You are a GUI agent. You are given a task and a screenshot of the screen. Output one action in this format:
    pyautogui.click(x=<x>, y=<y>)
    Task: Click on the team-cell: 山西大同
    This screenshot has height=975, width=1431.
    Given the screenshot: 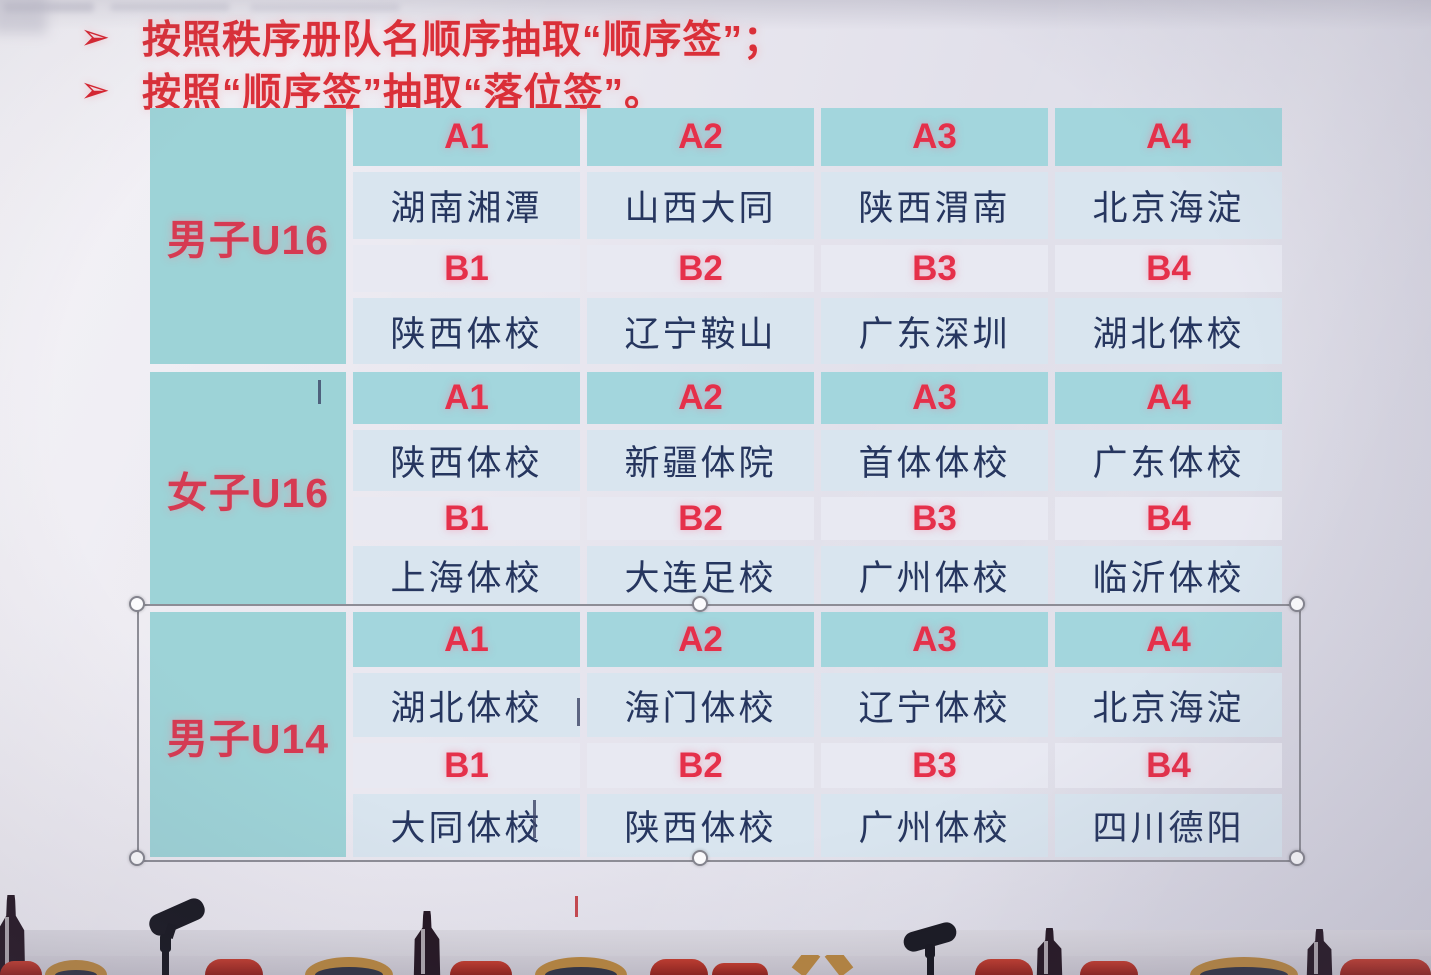 What is the action you would take?
    pyautogui.click(x=700, y=205)
    